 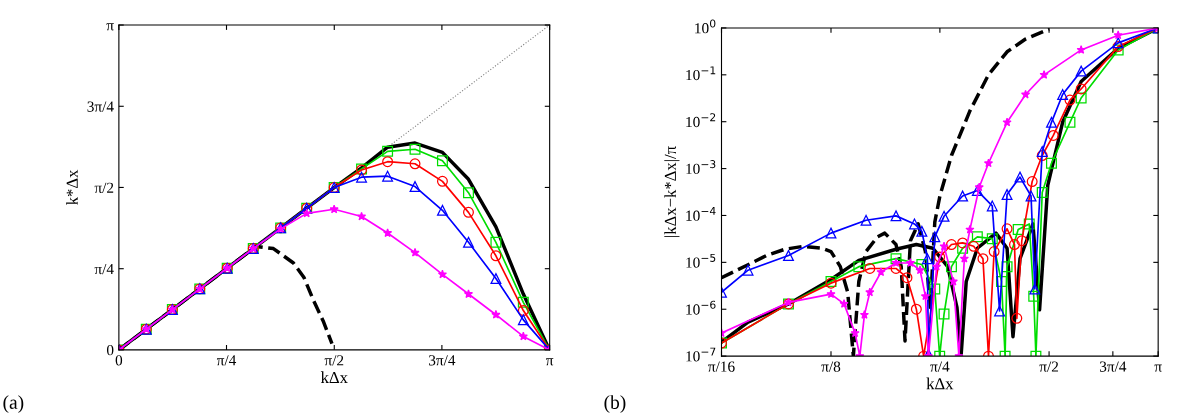 I want to click on y-tick-label: 10$^{−4}$, so click(x=701, y=214).